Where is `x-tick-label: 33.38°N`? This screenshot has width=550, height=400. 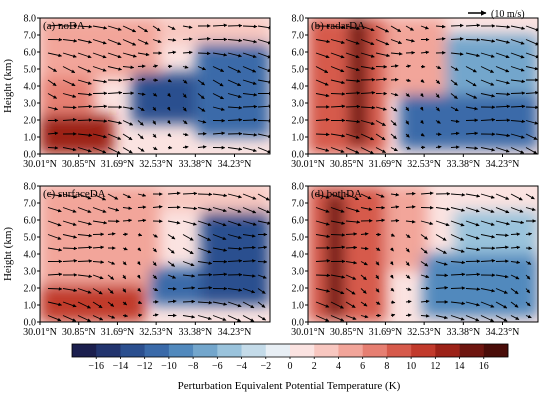
x-tick-label: 33.38°N is located at coordinates (463, 164).